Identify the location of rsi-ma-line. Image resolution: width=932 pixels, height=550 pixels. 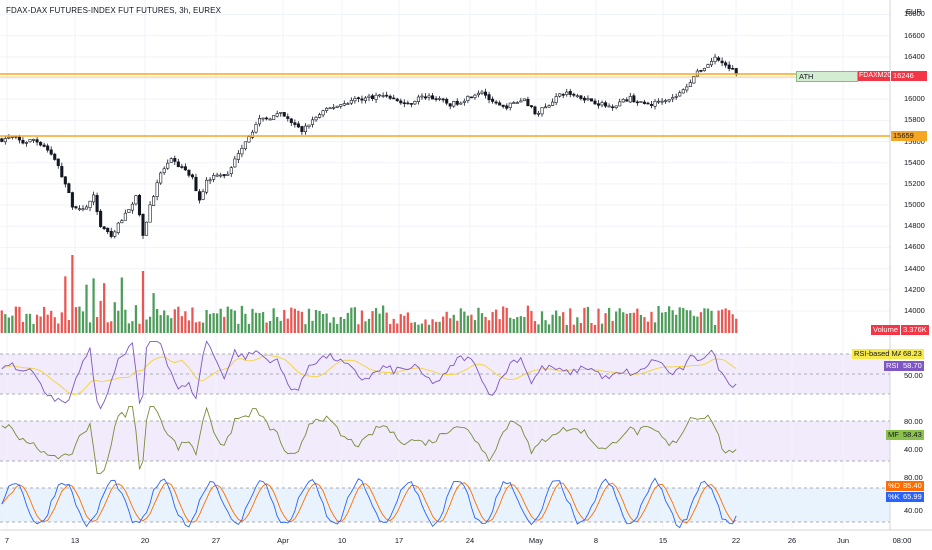
(369, 374).